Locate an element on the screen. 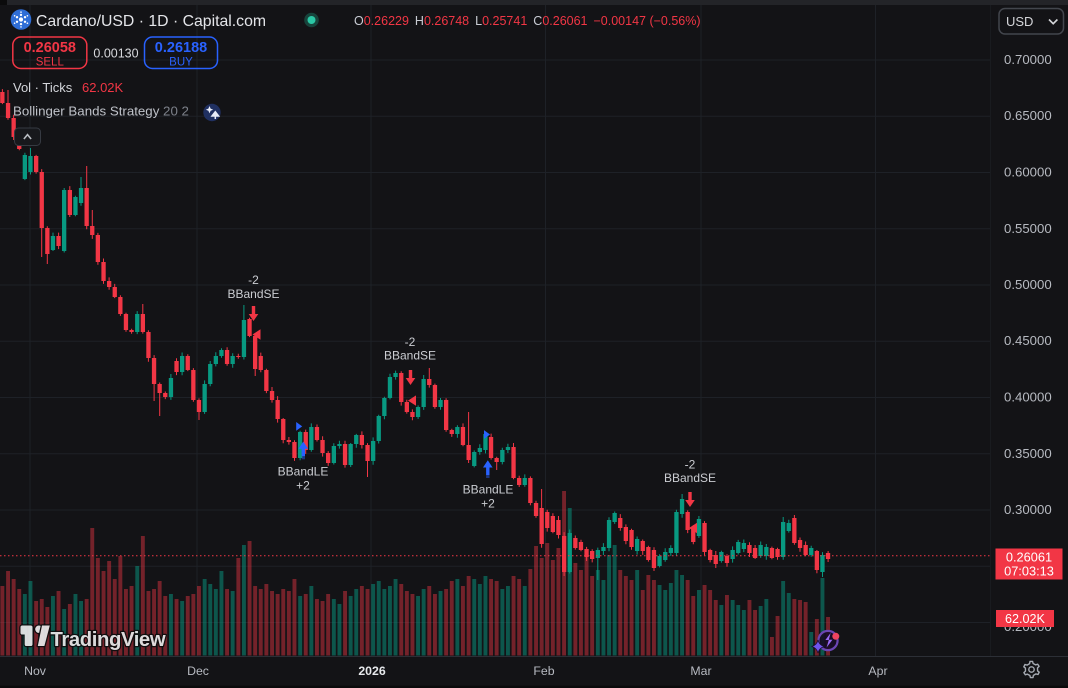  svg-text: 0.26061 is located at coordinates (1029, 557).